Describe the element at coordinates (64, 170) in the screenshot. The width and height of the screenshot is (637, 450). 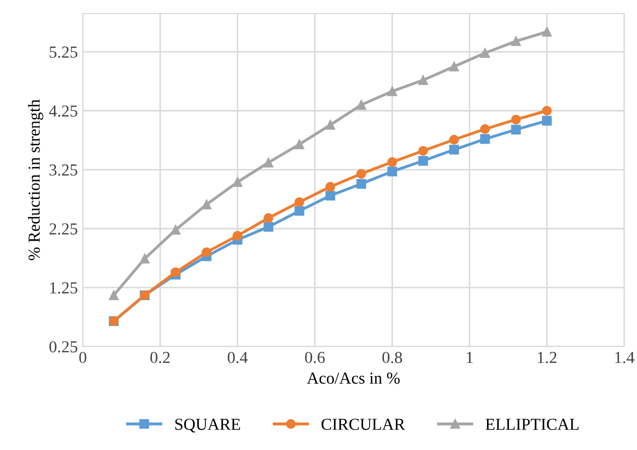
I see `y-tick-label: 3.25` at that location.